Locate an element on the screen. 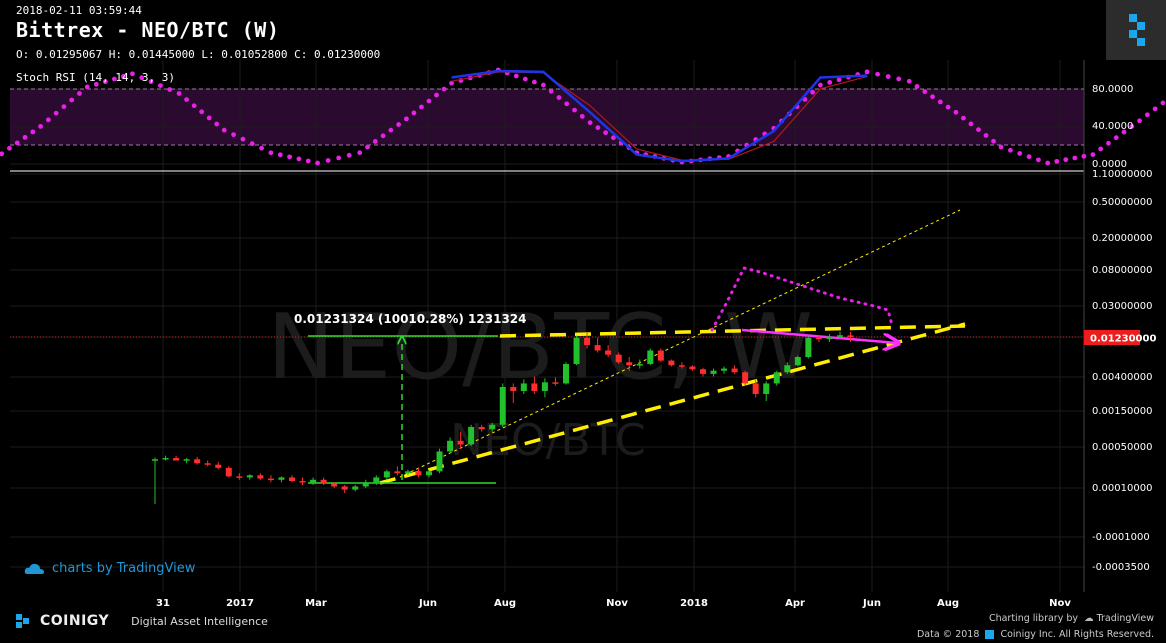 The height and width of the screenshot is (643, 1166). footer-tagline: Digital Asset Intelligence is located at coordinates (199, 621).